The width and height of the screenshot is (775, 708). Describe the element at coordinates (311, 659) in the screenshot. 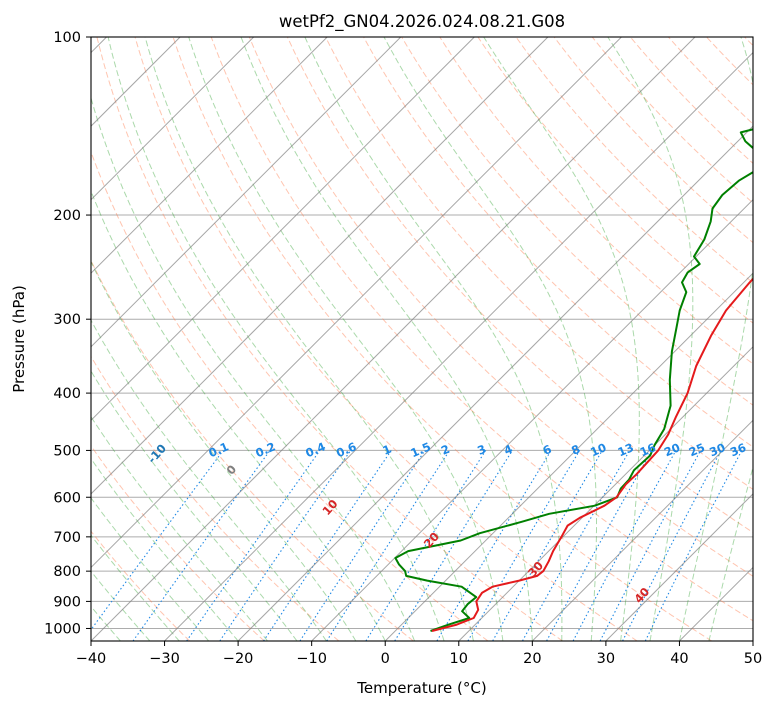

I see `x-tick-label: −10` at that location.